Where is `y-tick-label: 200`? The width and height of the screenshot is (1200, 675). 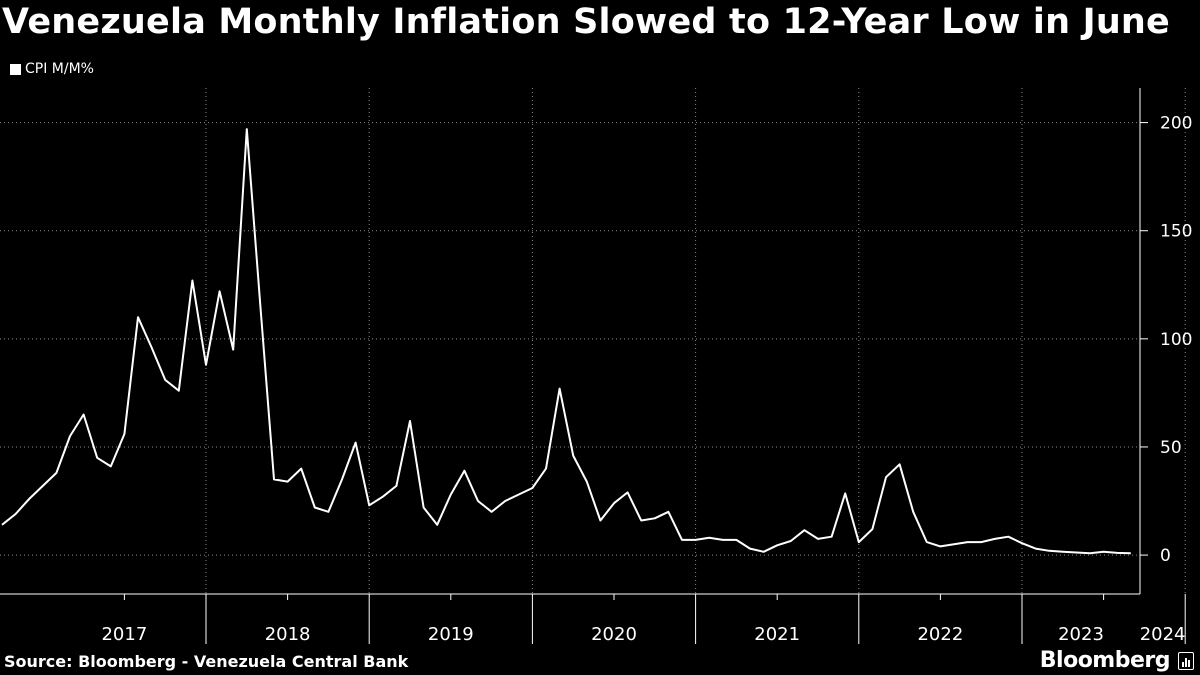 y-tick-label: 200 is located at coordinates (1176, 124).